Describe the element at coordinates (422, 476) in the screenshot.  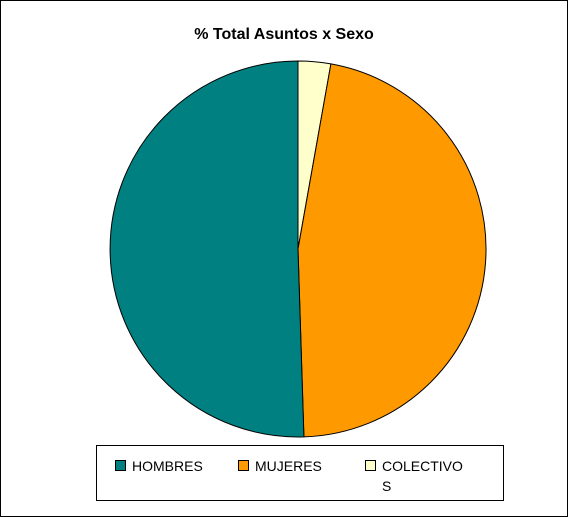
I see `legend-label-colectivos: COLECTIVO S` at that location.